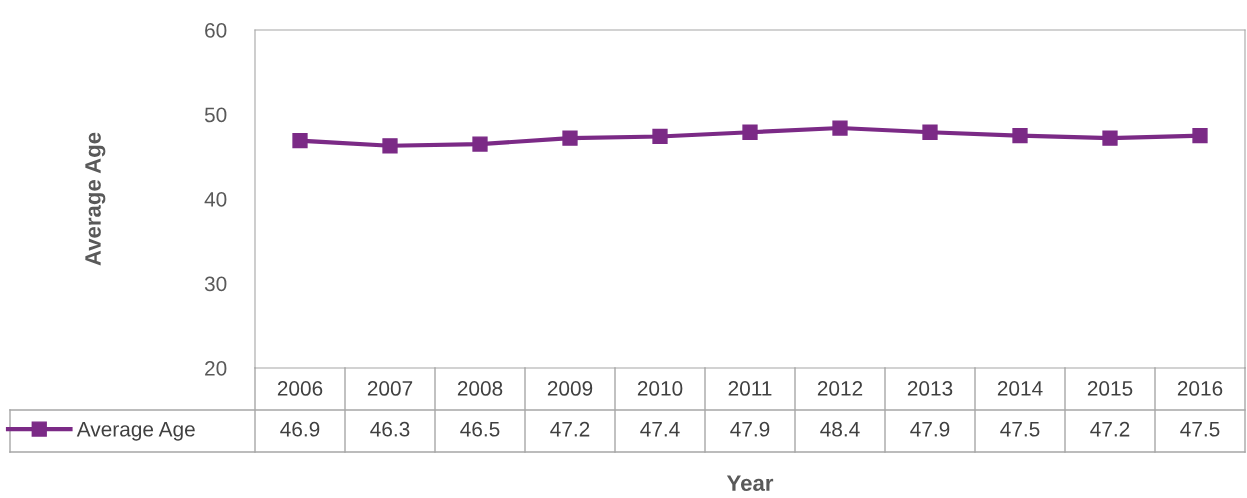 The height and width of the screenshot is (498, 1247). What do you see at coordinates (216, 368) in the screenshot?
I see `y-tick-label: 20` at bounding box center [216, 368].